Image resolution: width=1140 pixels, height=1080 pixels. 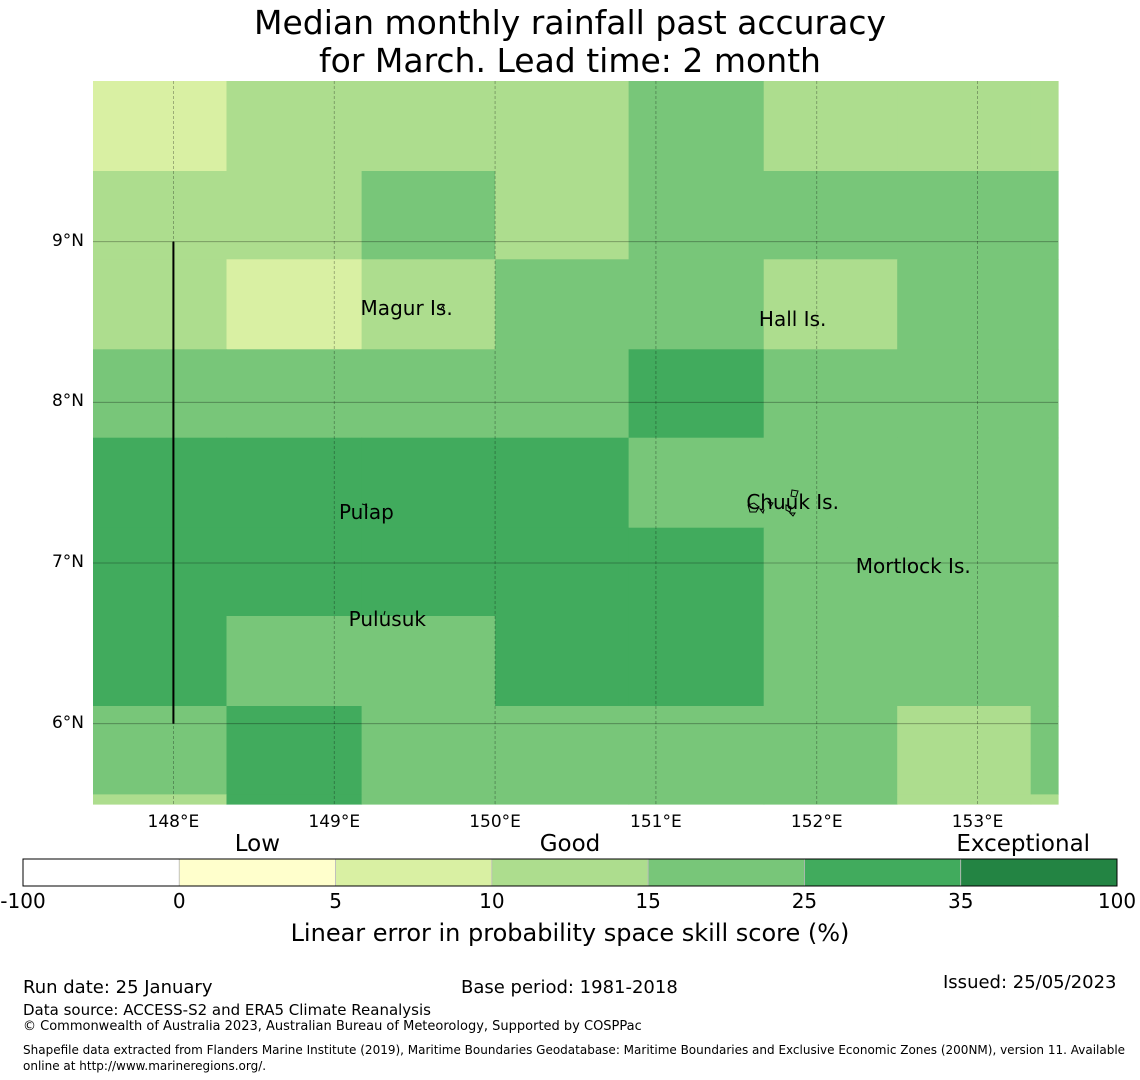 I want to click on x-tick-label: 151°E, so click(x=656, y=822).